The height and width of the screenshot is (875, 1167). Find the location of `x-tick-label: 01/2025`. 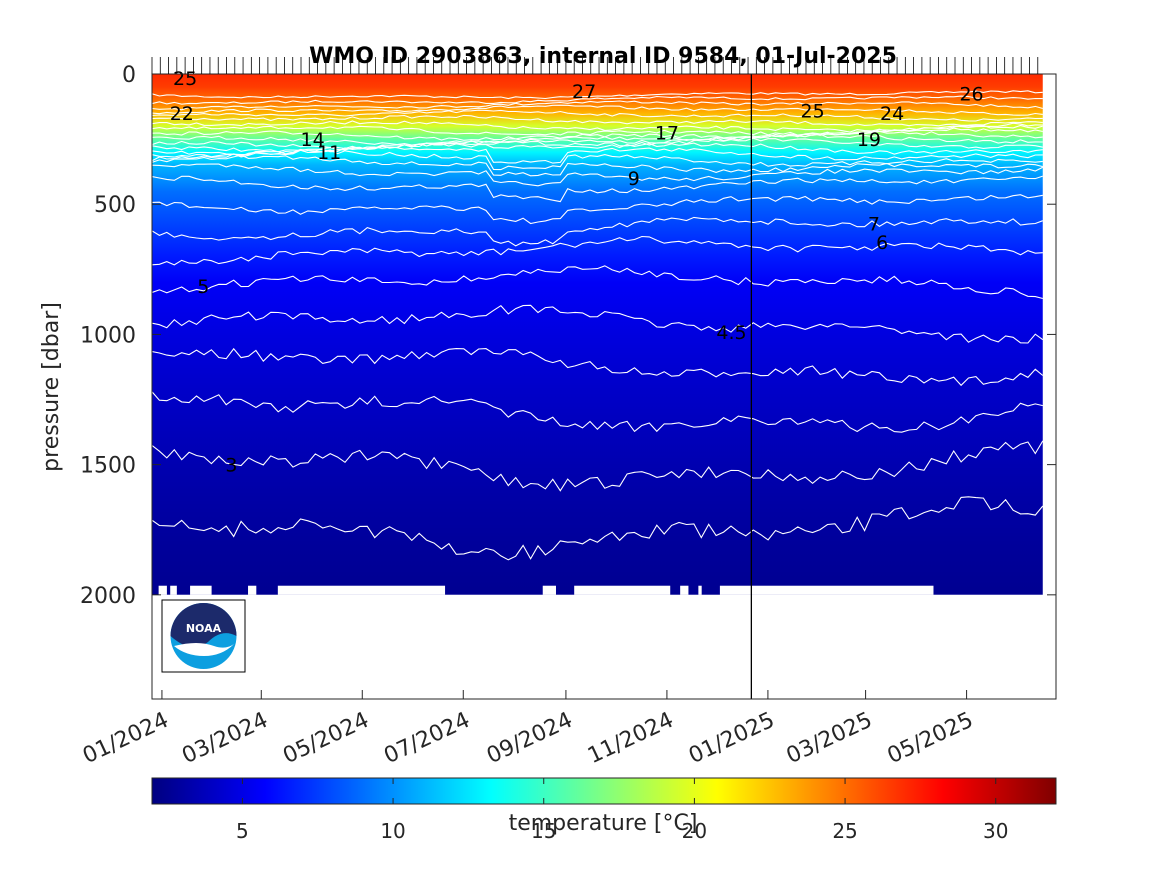

x-tick-label: 01/2025 is located at coordinates (731, 738).